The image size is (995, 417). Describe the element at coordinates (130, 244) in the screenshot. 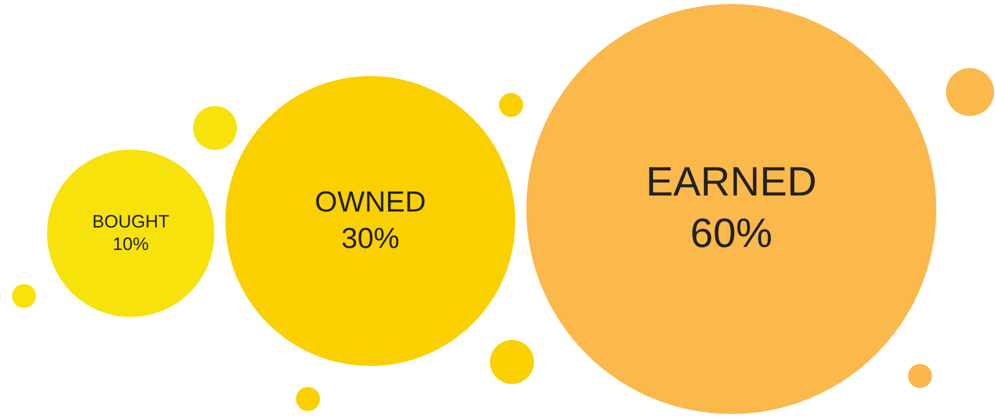

I see `data-label: 10%` at that location.